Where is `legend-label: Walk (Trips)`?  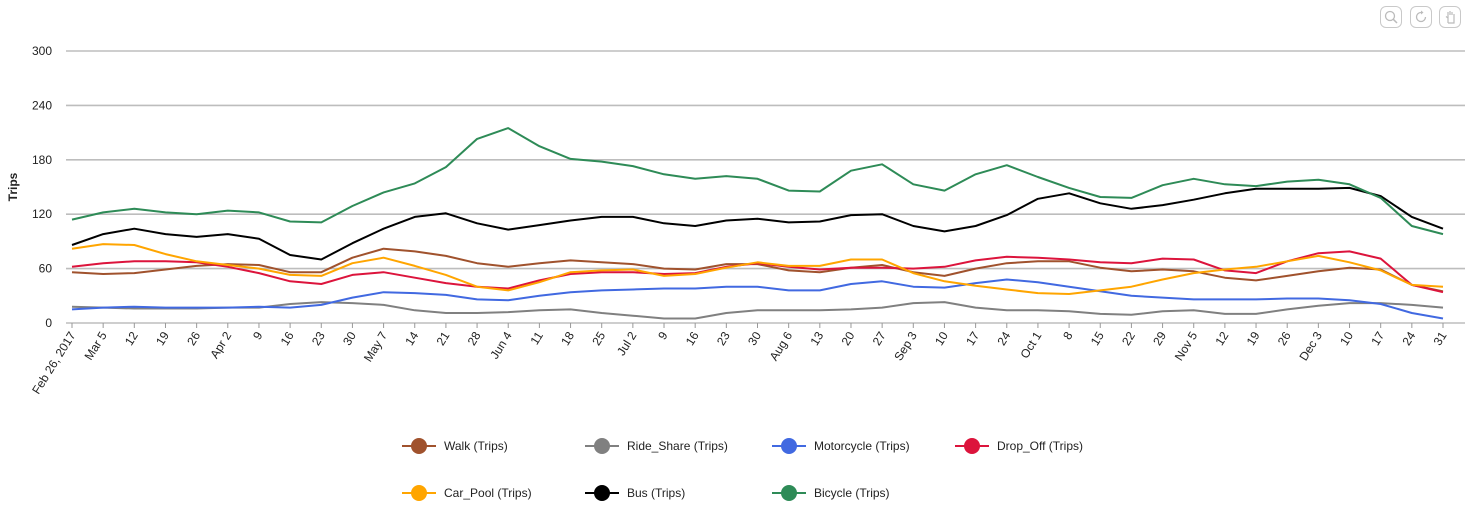 legend-label: Walk (Trips) is located at coordinates (476, 446).